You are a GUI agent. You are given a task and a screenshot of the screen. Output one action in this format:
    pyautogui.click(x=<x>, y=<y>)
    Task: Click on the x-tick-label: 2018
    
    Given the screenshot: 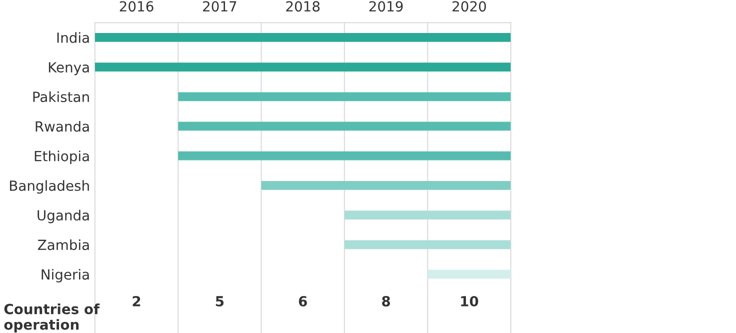 What is the action you would take?
    pyautogui.click(x=303, y=6)
    